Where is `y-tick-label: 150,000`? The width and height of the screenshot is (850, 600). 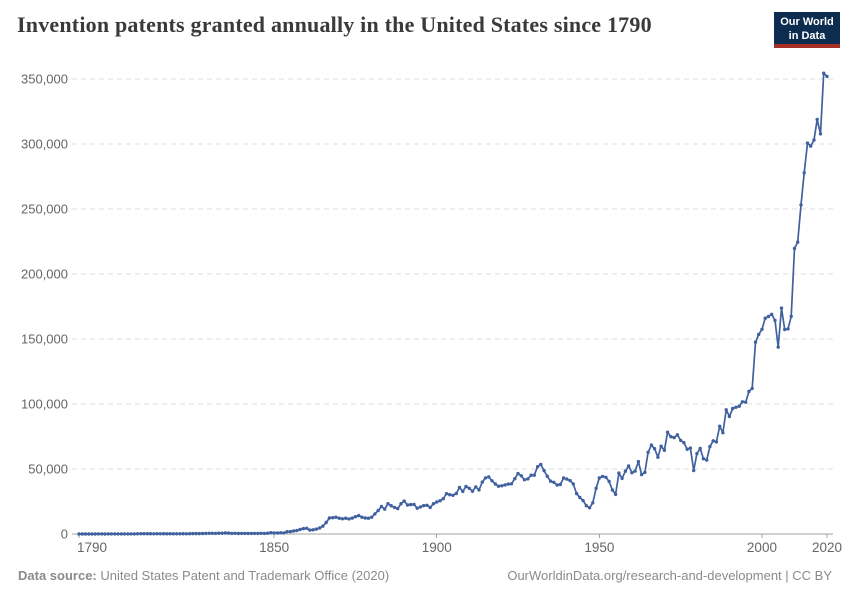 y-tick-label: 150,000 is located at coordinates (44, 339).